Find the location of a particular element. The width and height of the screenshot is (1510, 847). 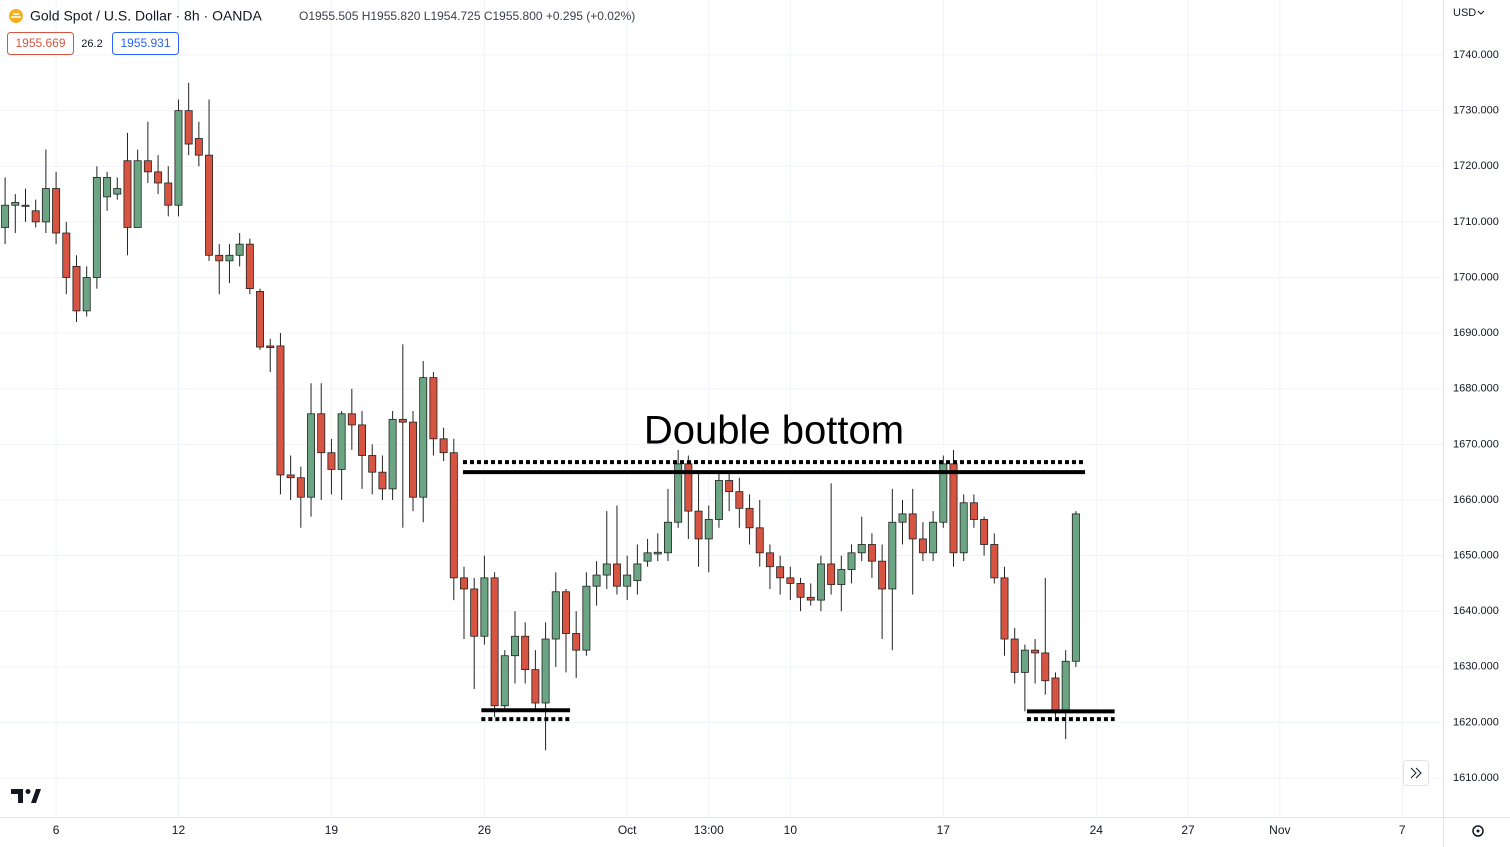

buy-box is located at coordinates (145, 43).